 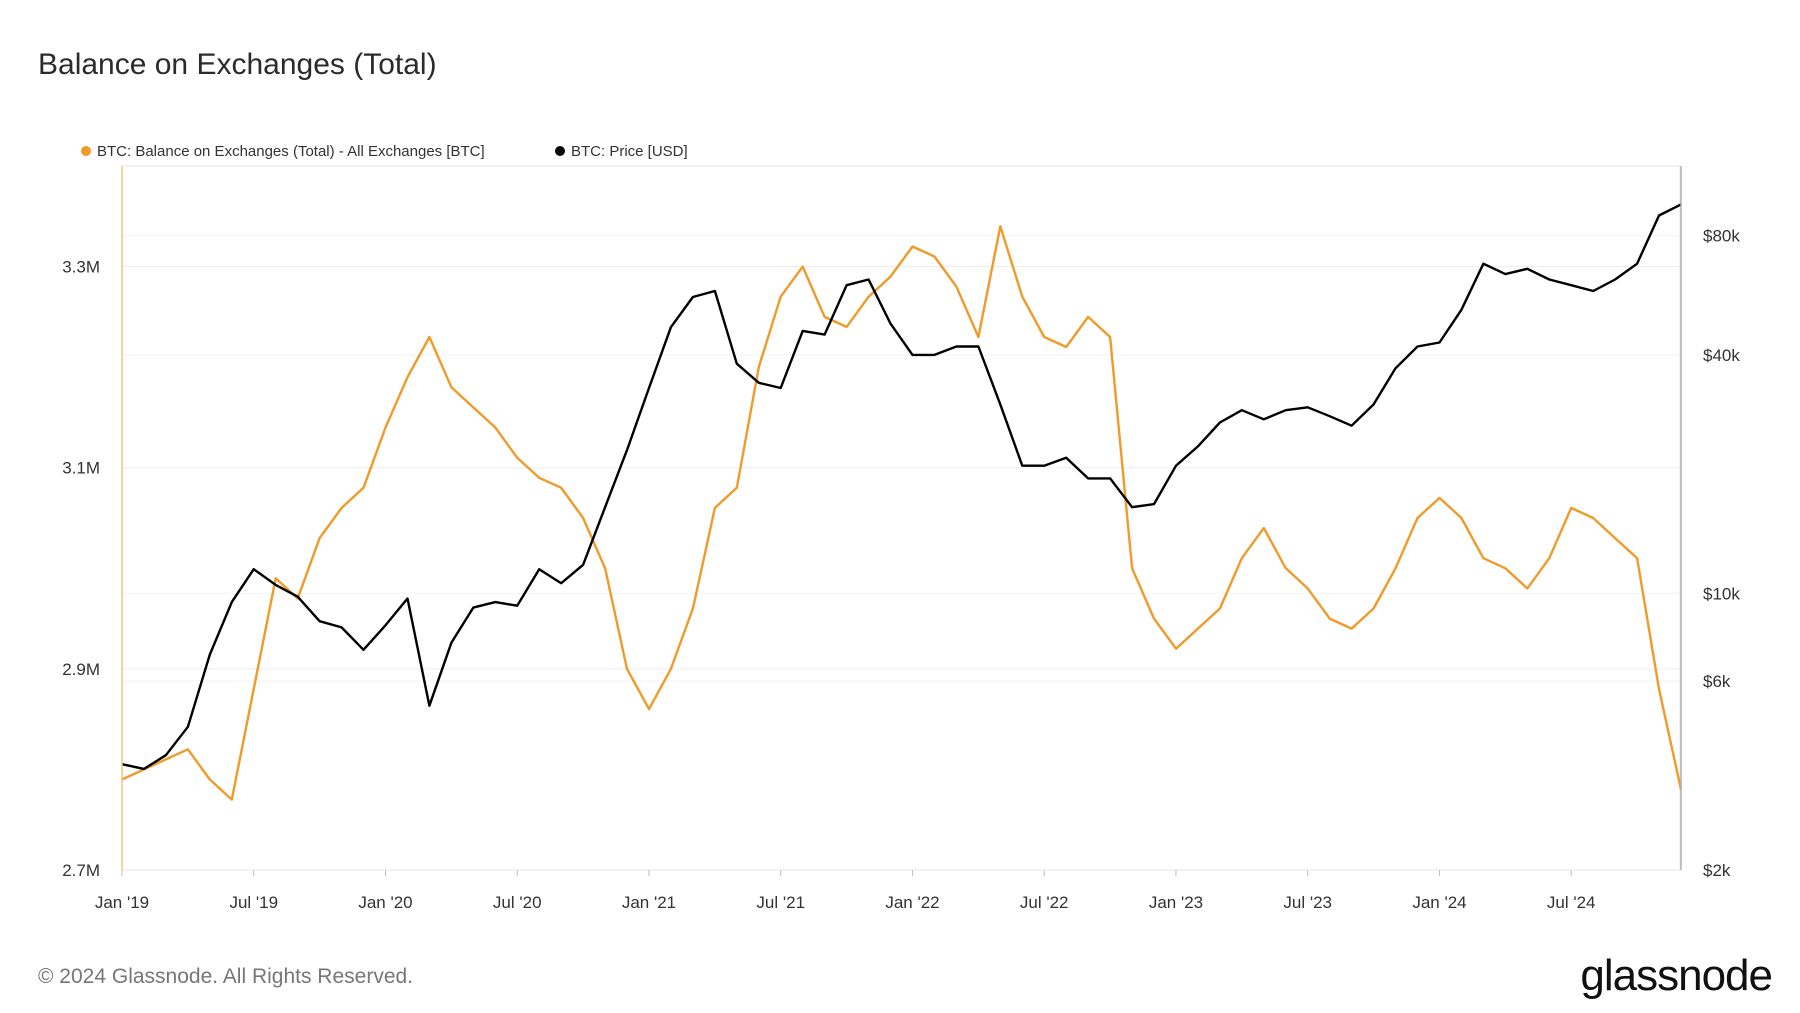 I want to click on x-tick-label: Jan '20, so click(x=385, y=902).